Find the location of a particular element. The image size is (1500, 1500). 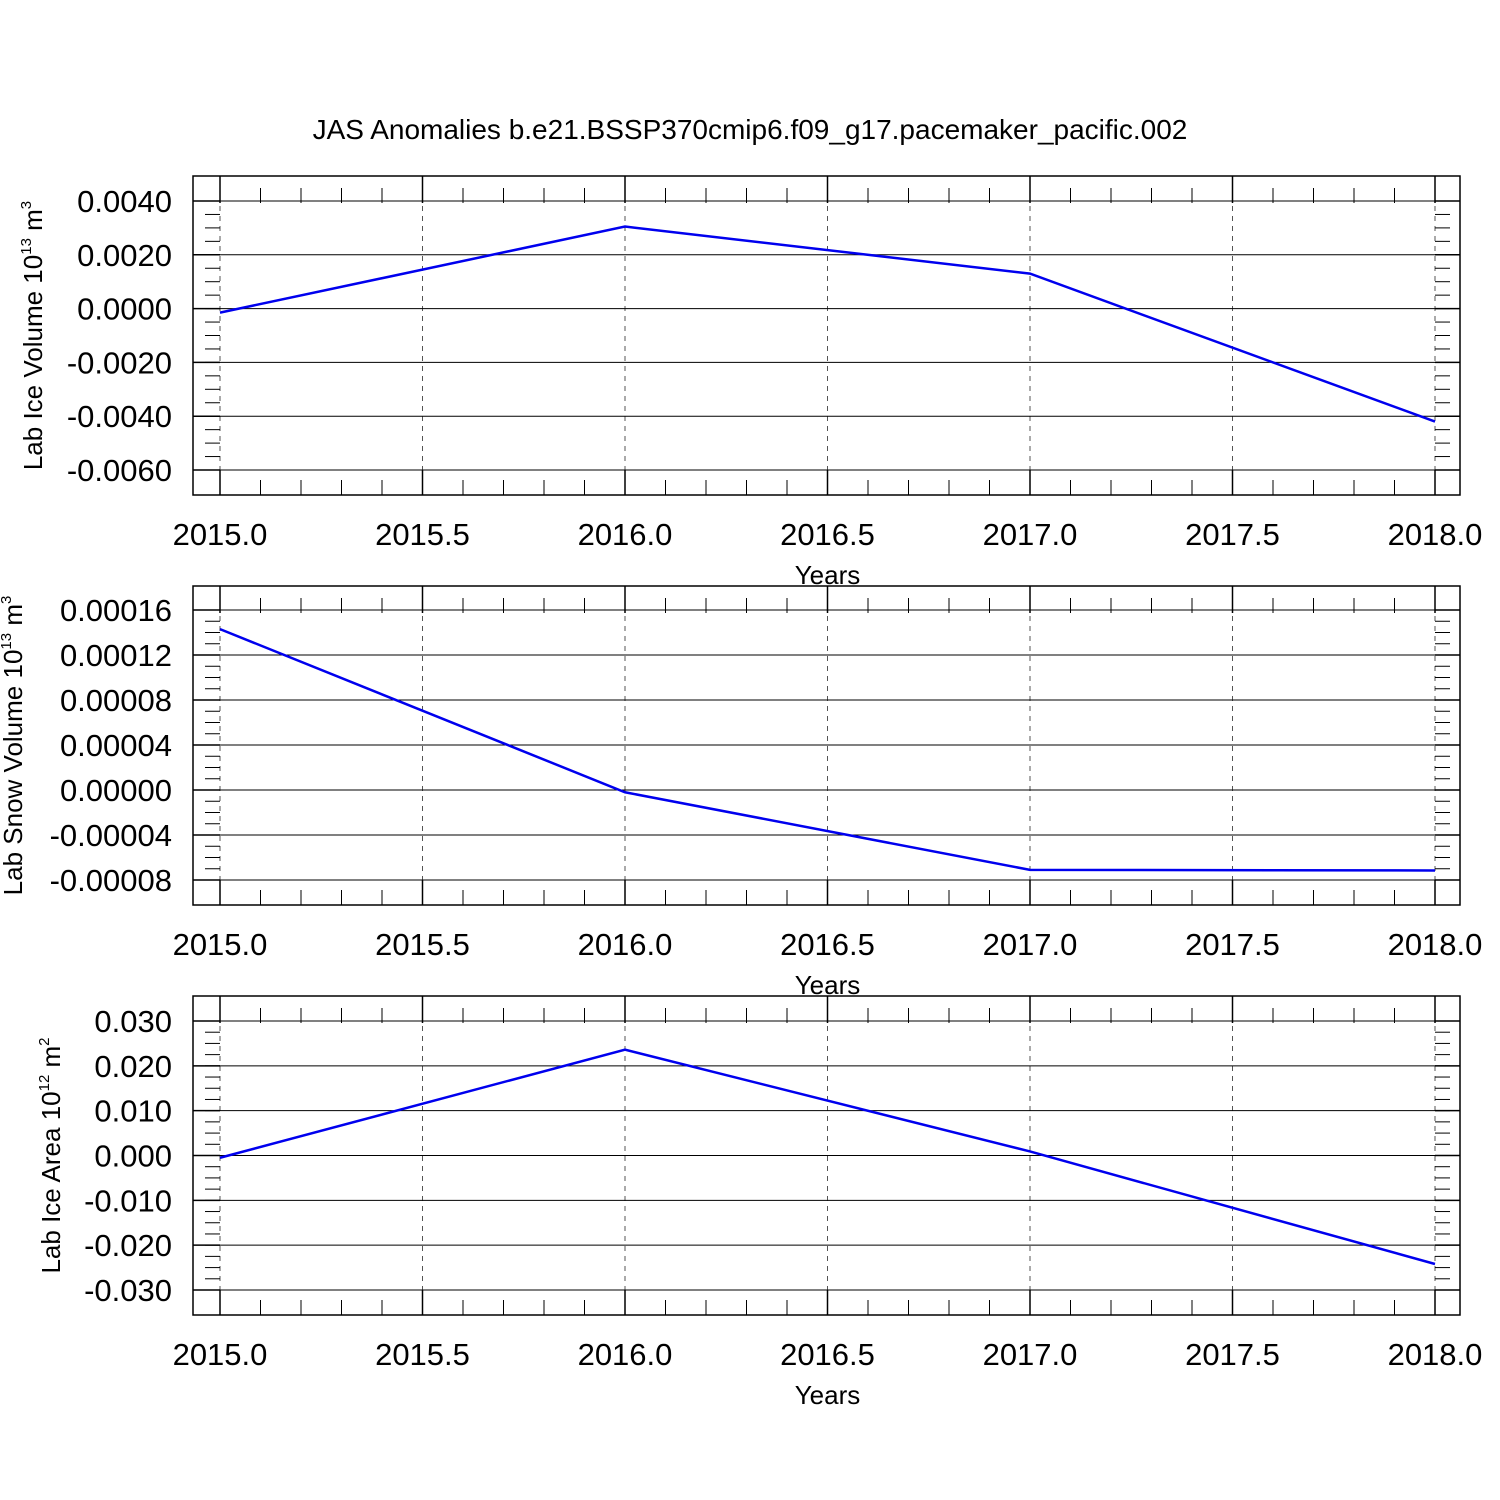

y-tick-label: -0.0060 is located at coordinates (119, 470).